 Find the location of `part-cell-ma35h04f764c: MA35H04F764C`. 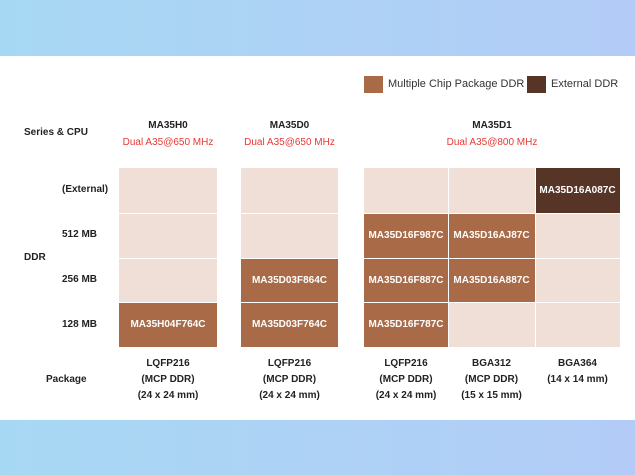

part-cell-ma35h04f764c: MA35H04F764C is located at coordinates (168, 324).